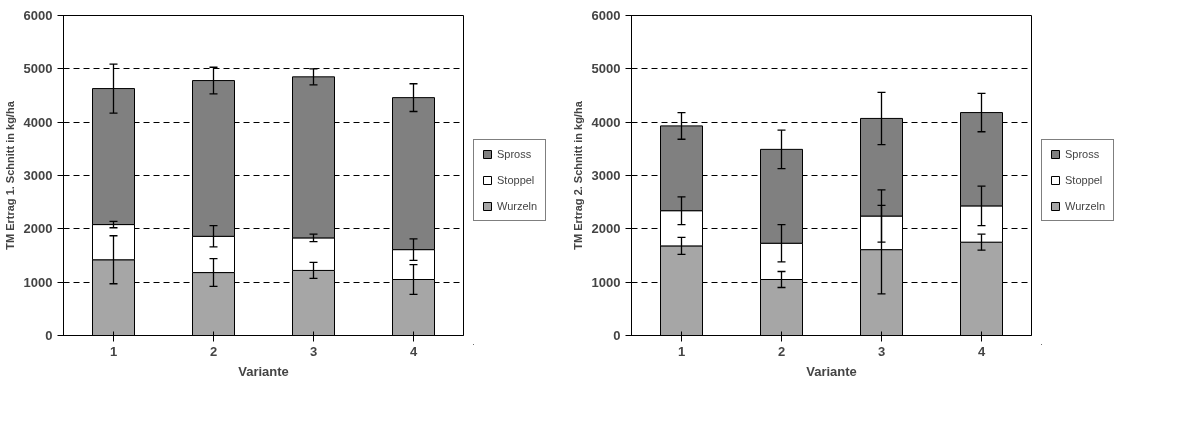 Image resolution: width=1182 pixels, height=439 pixels. I want to click on y-axis-title: TM Ertrag 2. Schnitt in kg/ha, so click(577, 175).